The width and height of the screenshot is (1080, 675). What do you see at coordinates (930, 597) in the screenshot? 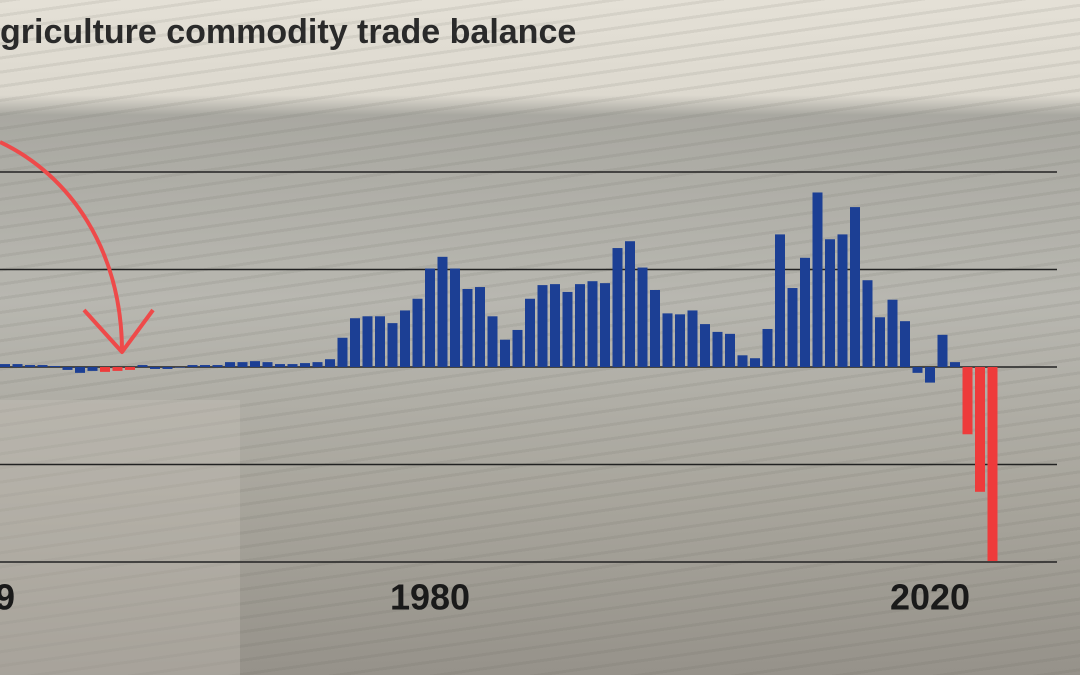
I see `x-tick-label: 2020` at bounding box center [930, 597].